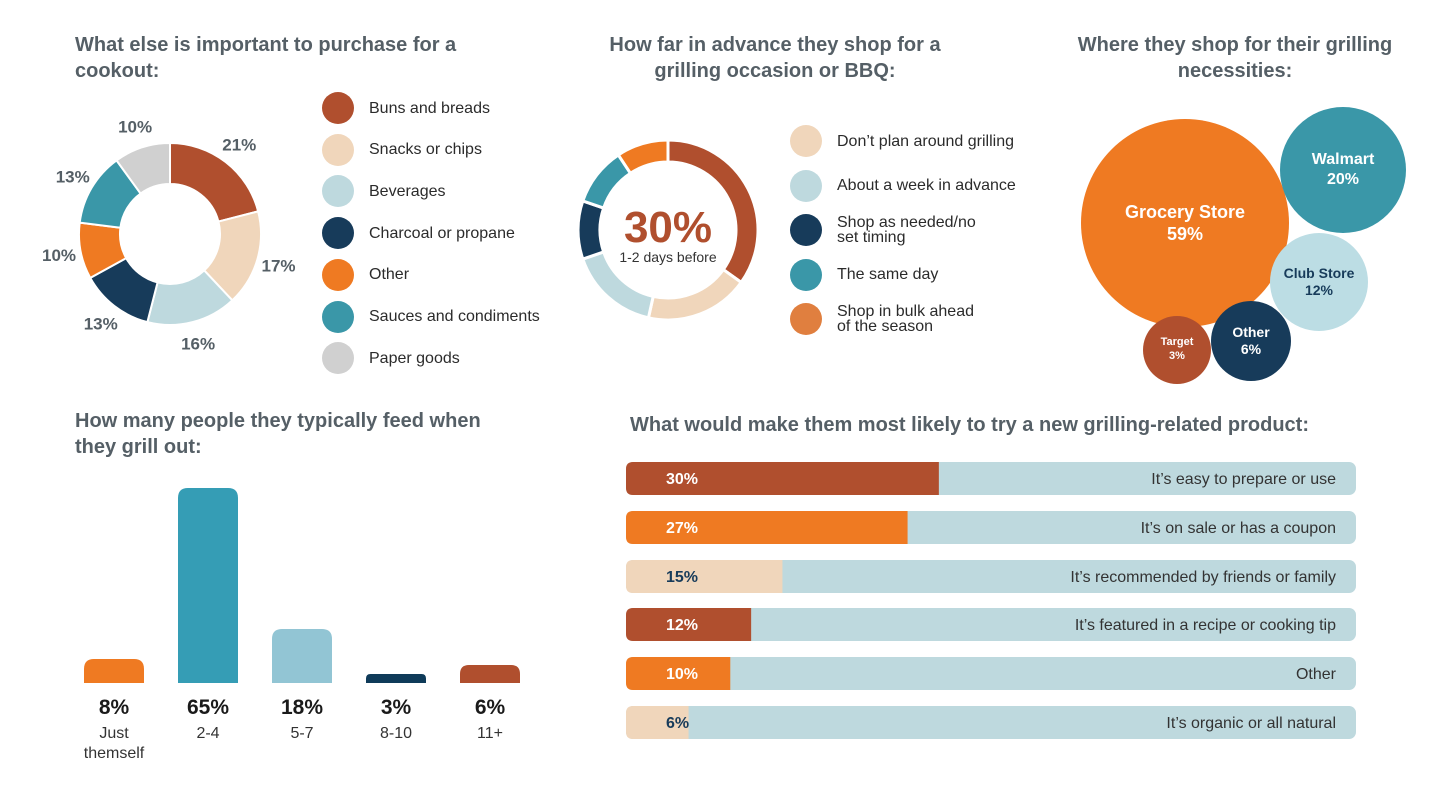 Image resolution: width=1440 pixels, height=786 pixels. Describe the element at coordinates (114, 733) in the screenshot. I see `column-category-label: Just` at that location.